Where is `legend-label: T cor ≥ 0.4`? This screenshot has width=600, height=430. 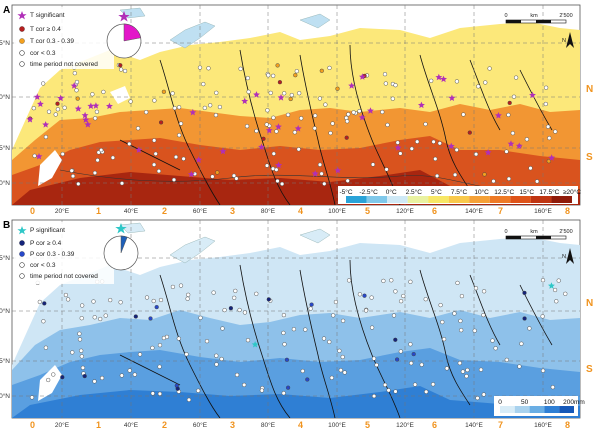
legend-label: T cor ≥ 0.4 is located at coordinates (45, 29).